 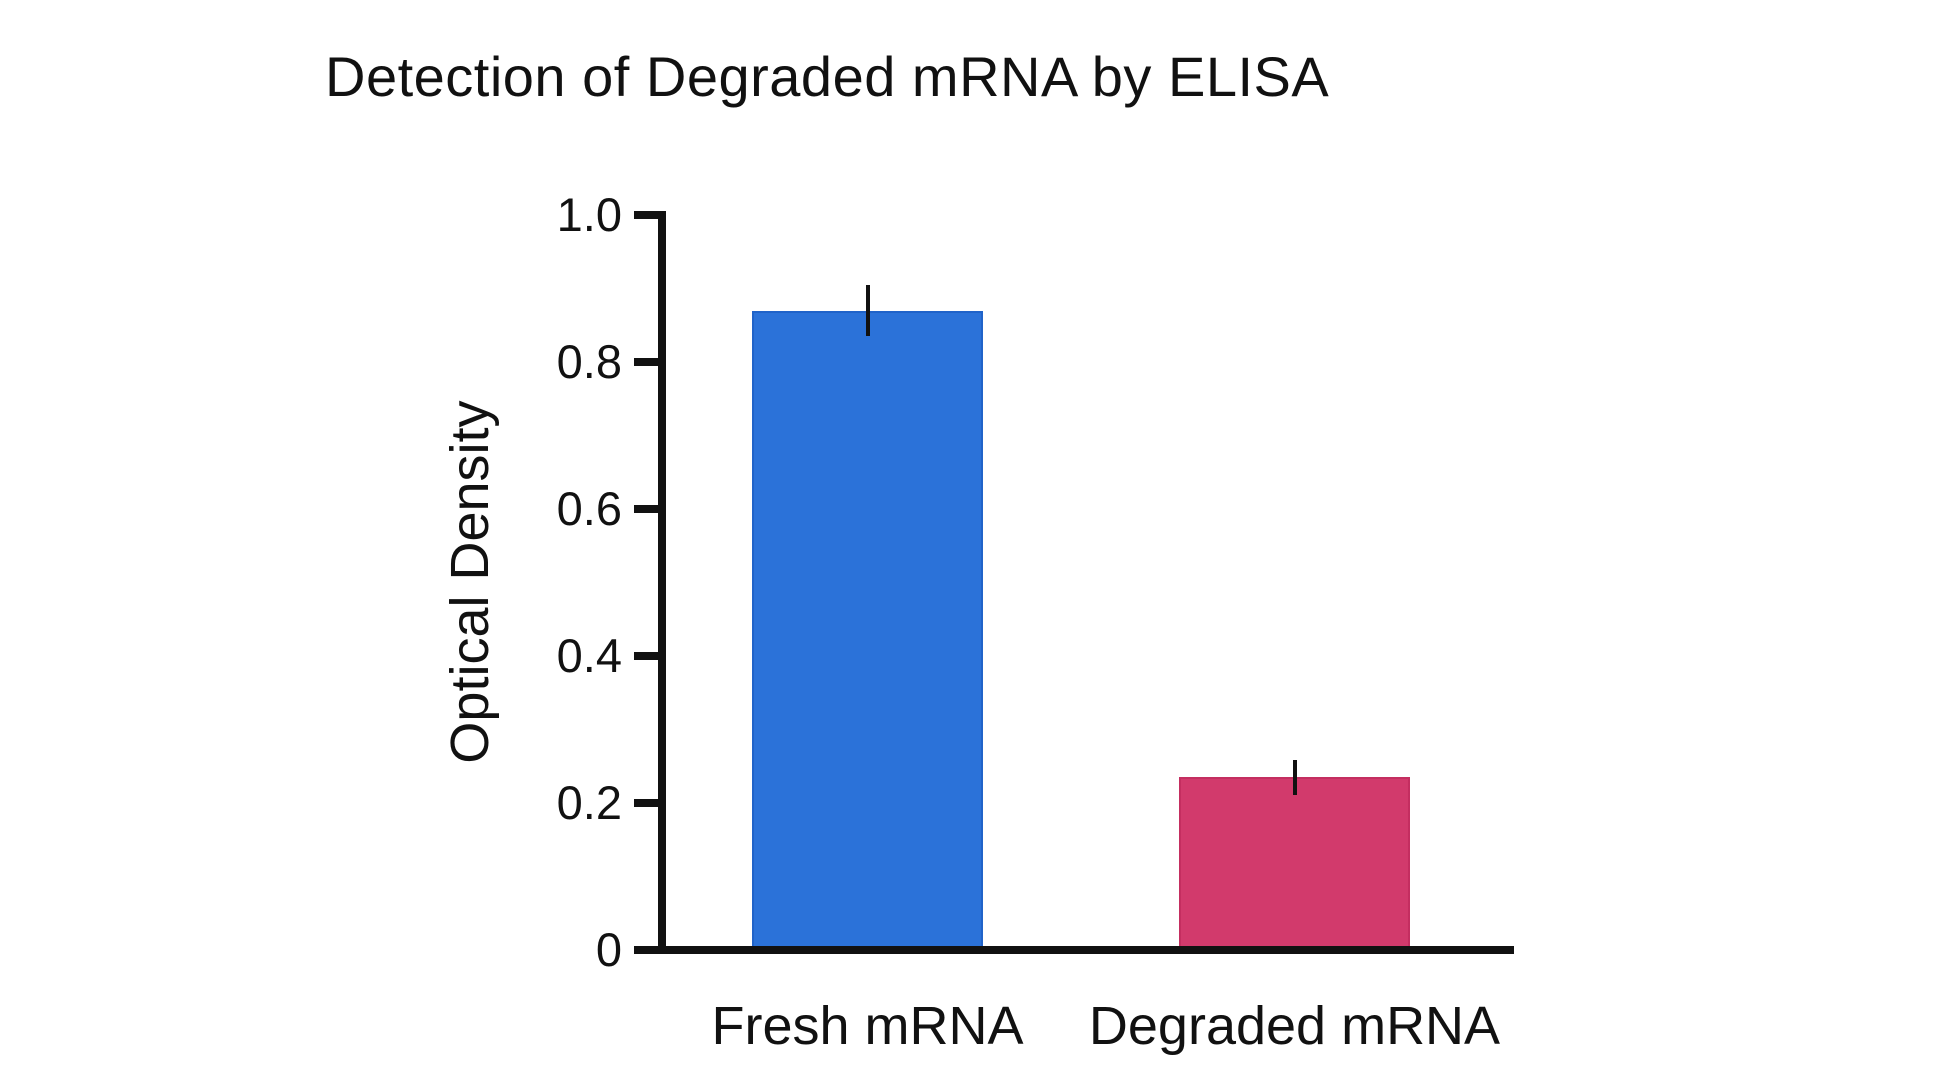 What do you see at coordinates (827, 76) in the screenshot?
I see `chart-title: Detection of Degraded mRNA by ELISA` at bounding box center [827, 76].